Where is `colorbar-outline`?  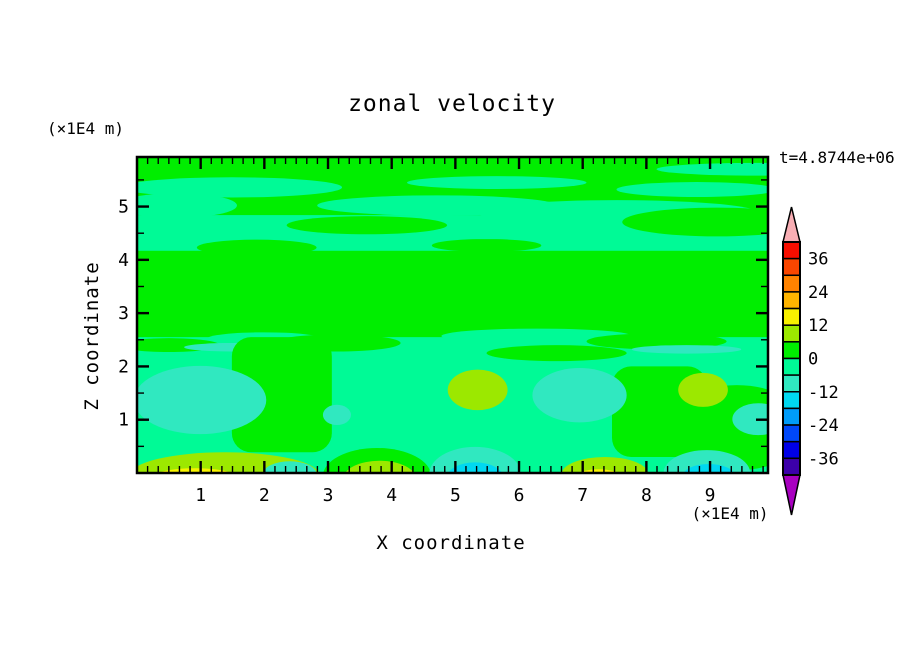
colorbar-outline is located at coordinates (791, 358).